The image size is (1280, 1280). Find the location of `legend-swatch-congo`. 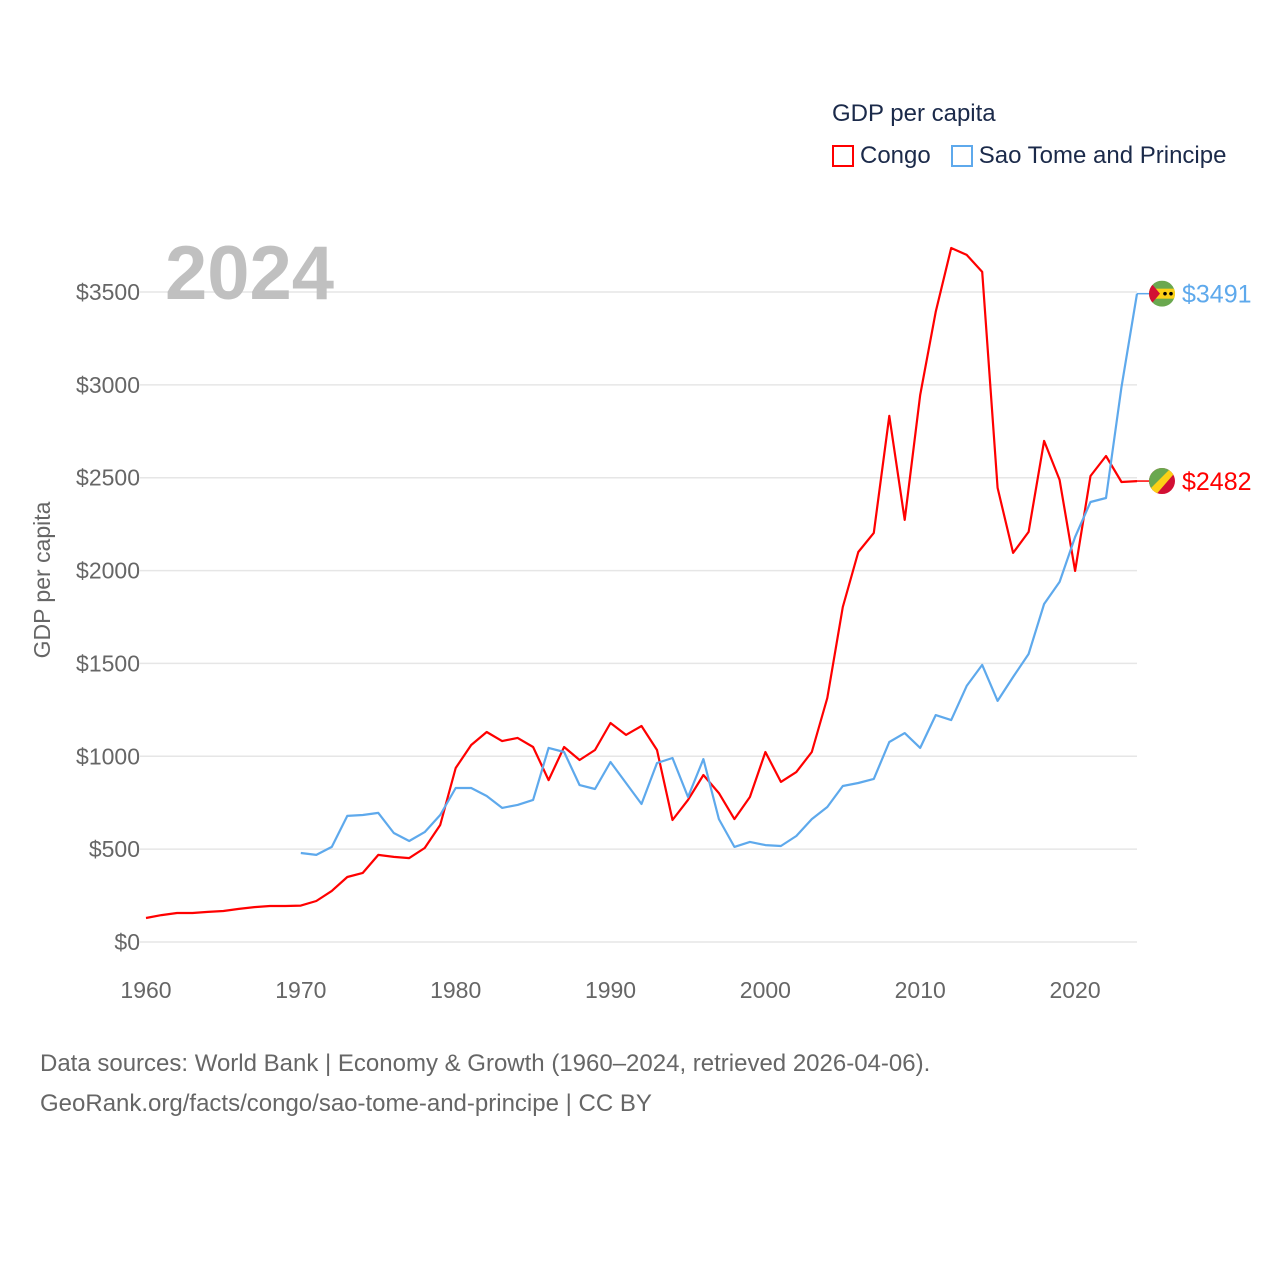

legend-swatch-congo is located at coordinates (843, 156).